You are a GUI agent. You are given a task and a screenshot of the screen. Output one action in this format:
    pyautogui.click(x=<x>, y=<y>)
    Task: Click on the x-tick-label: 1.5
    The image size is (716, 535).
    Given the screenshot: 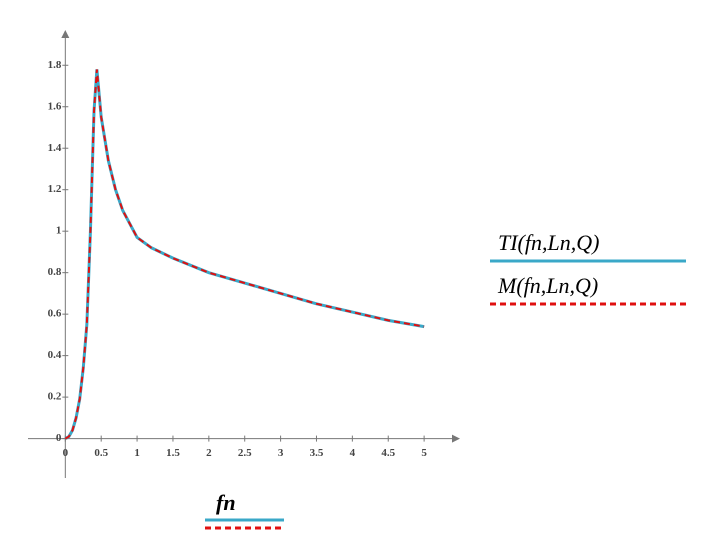 What is the action you would take?
    pyautogui.click(x=173, y=453)
    